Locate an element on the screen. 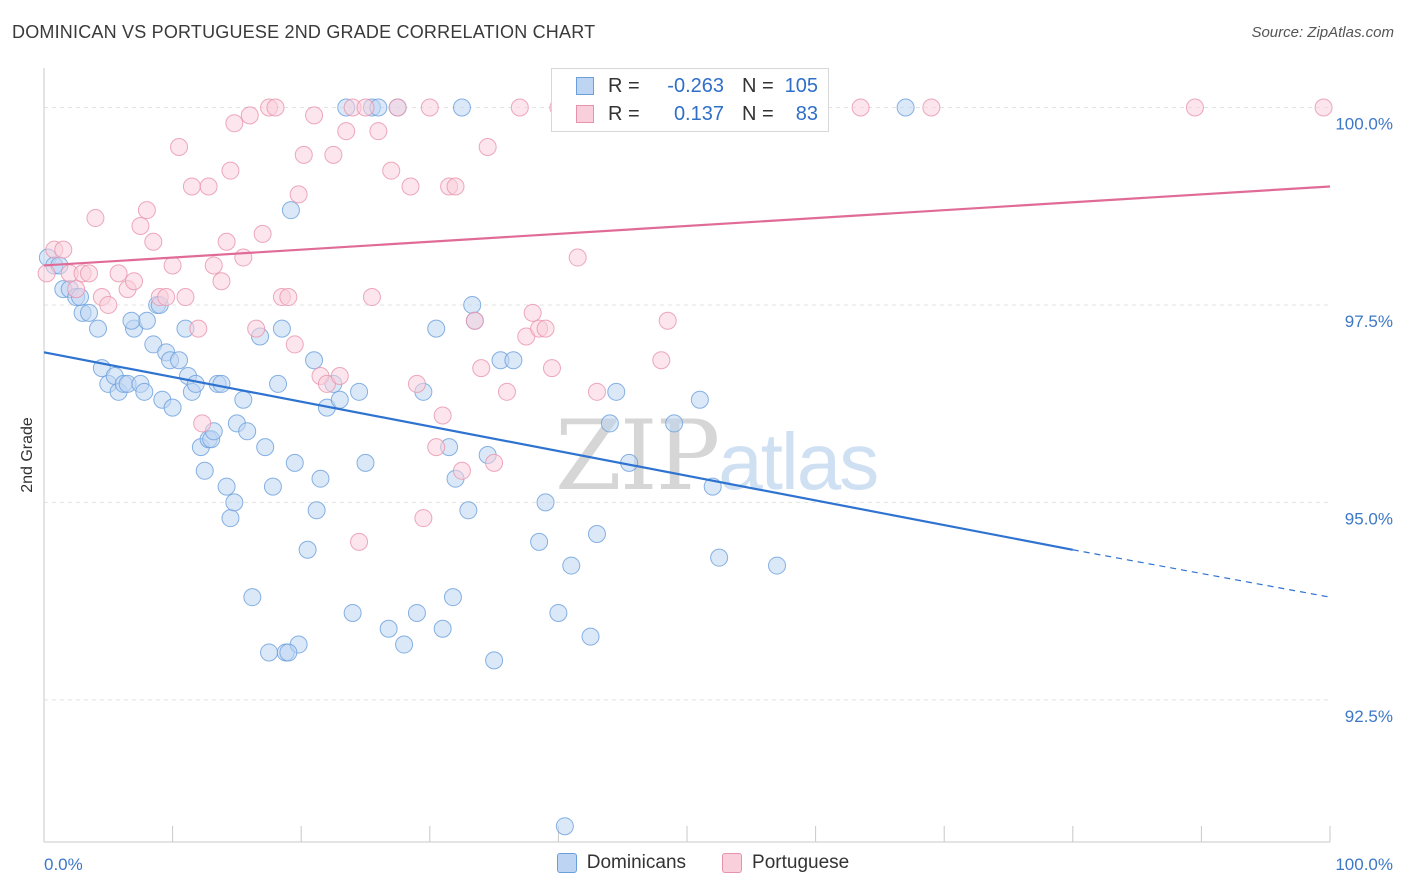  watermark-atlas: atlas is located at coordinates (798, 461).